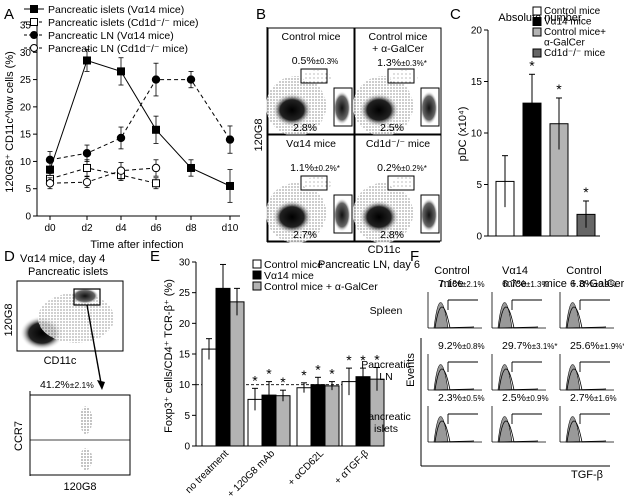 This screenshot has height=504, width=624. I want to click on panel-d-bottom-x-label: 120G8, so click(79, 487).